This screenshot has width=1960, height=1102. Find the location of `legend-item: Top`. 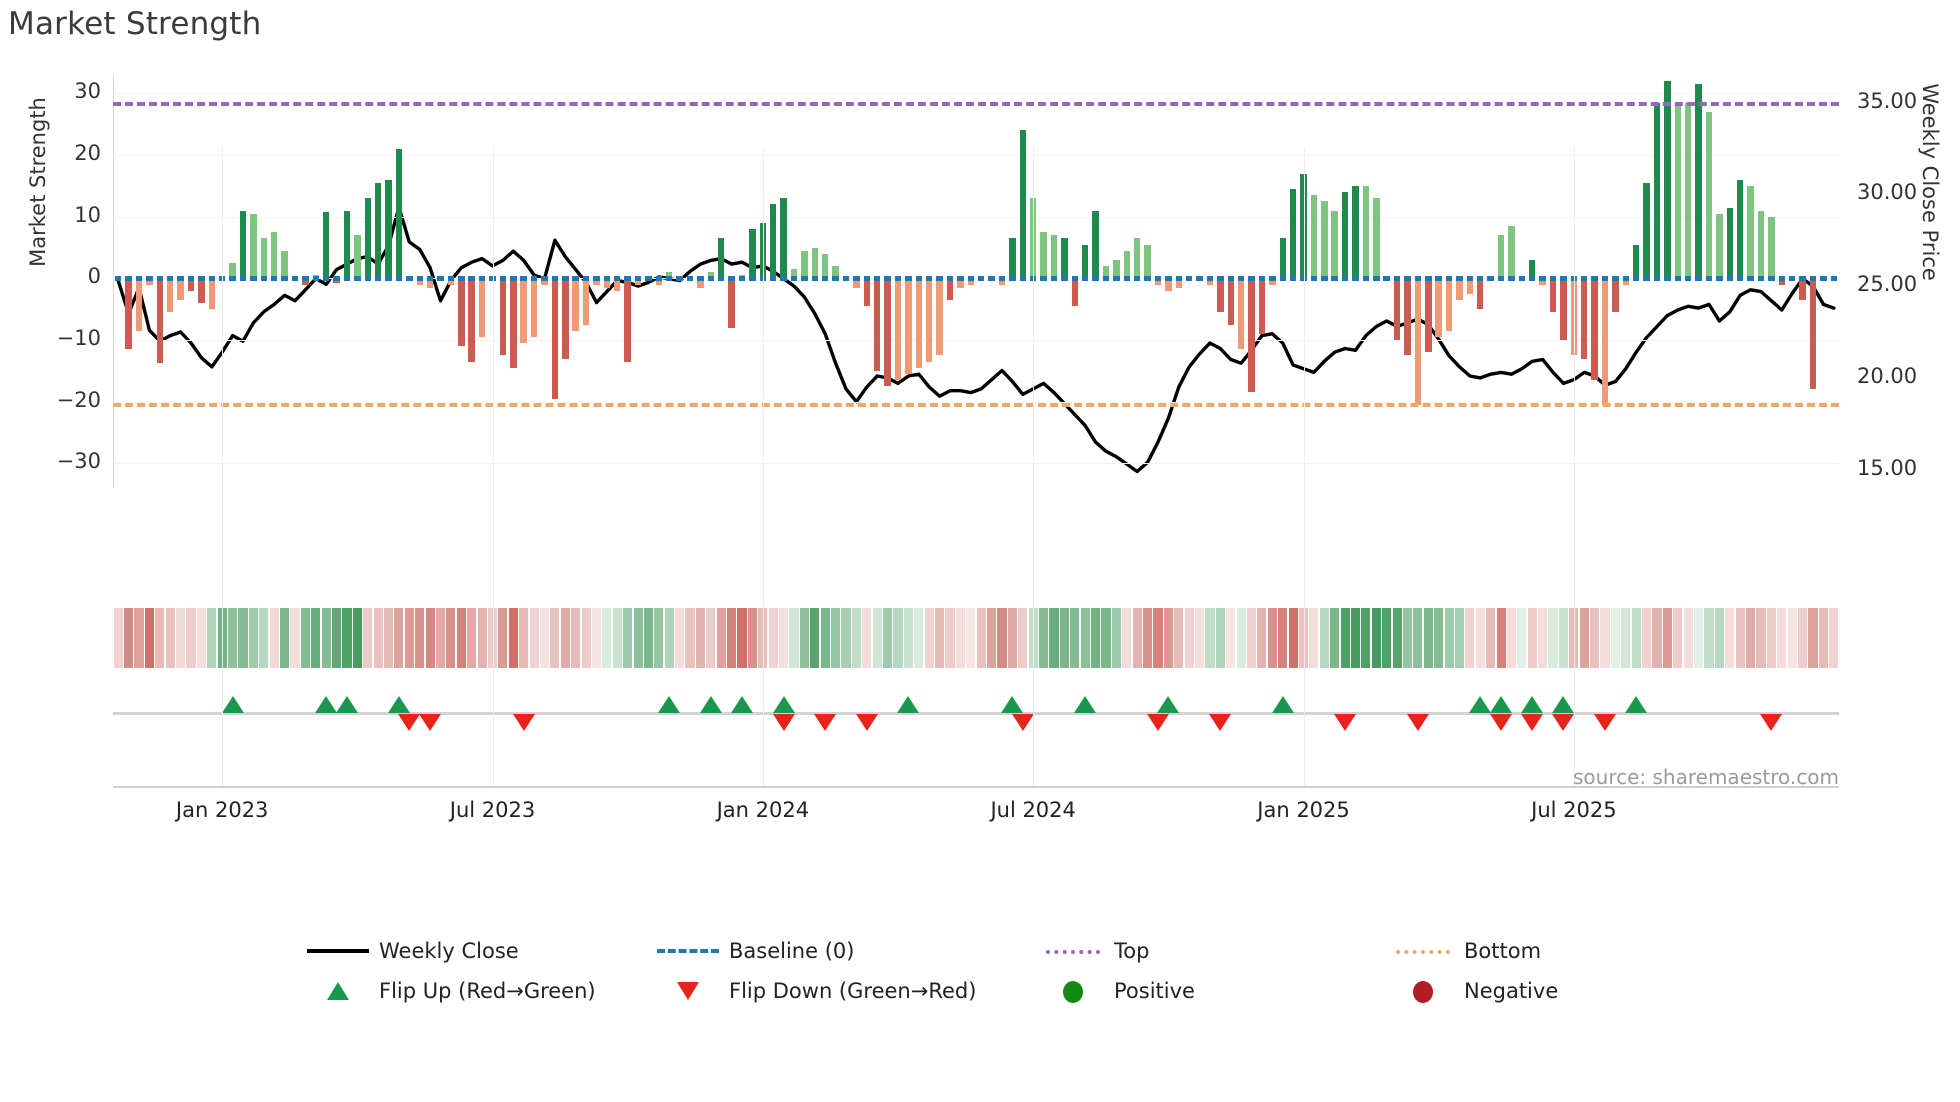

legend-item: Top is located at coordinates (1092, 951).